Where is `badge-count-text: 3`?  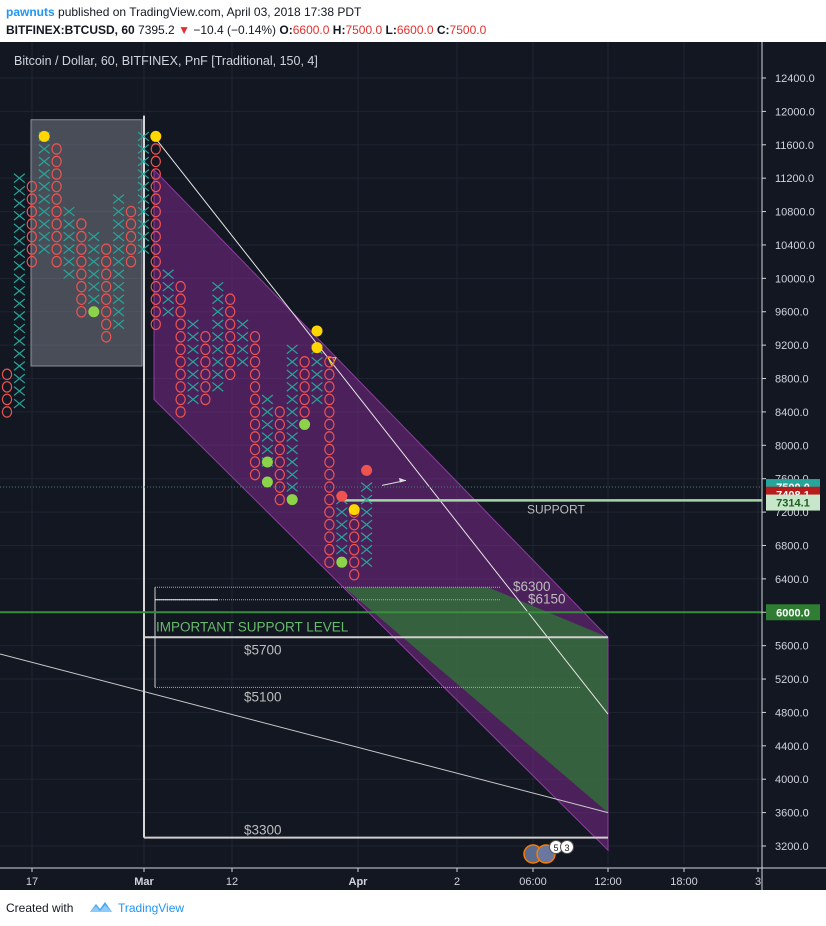 badge-count-text: 3 is located at coordinates (566, 848).